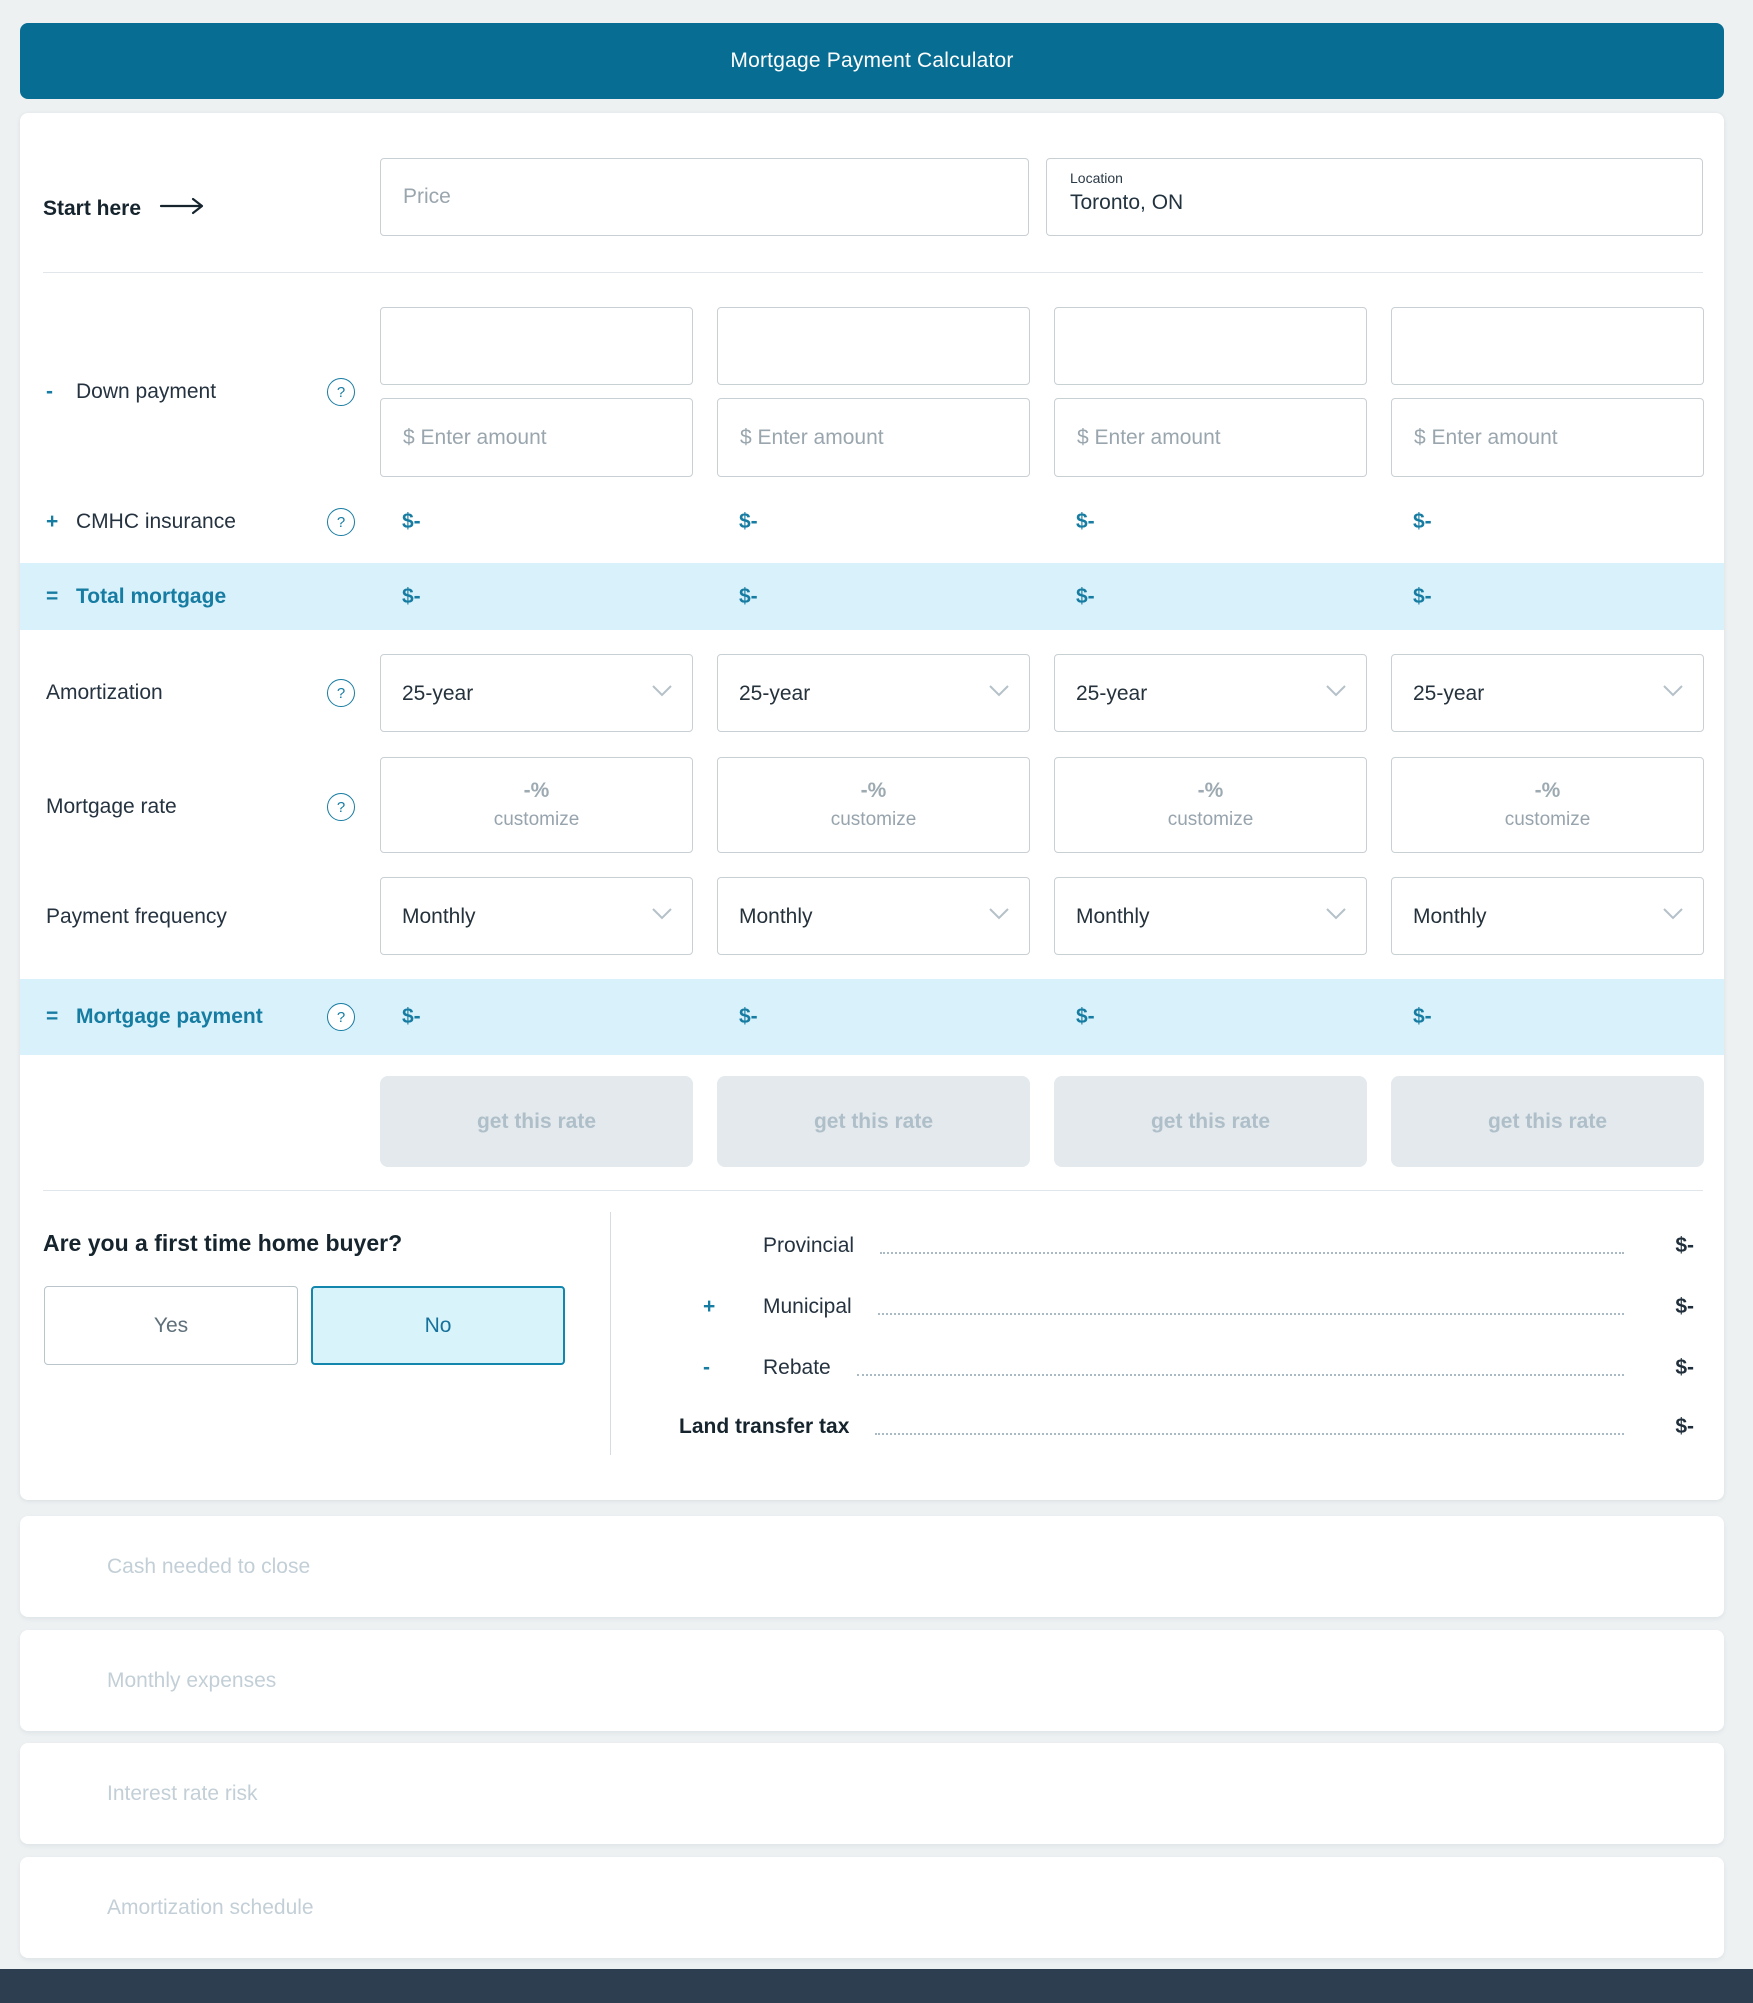 Image resolution: width=1753 pixels, height=2003 pixels. I want to click on location-value: Toronto, ON, so click(1127, 202).